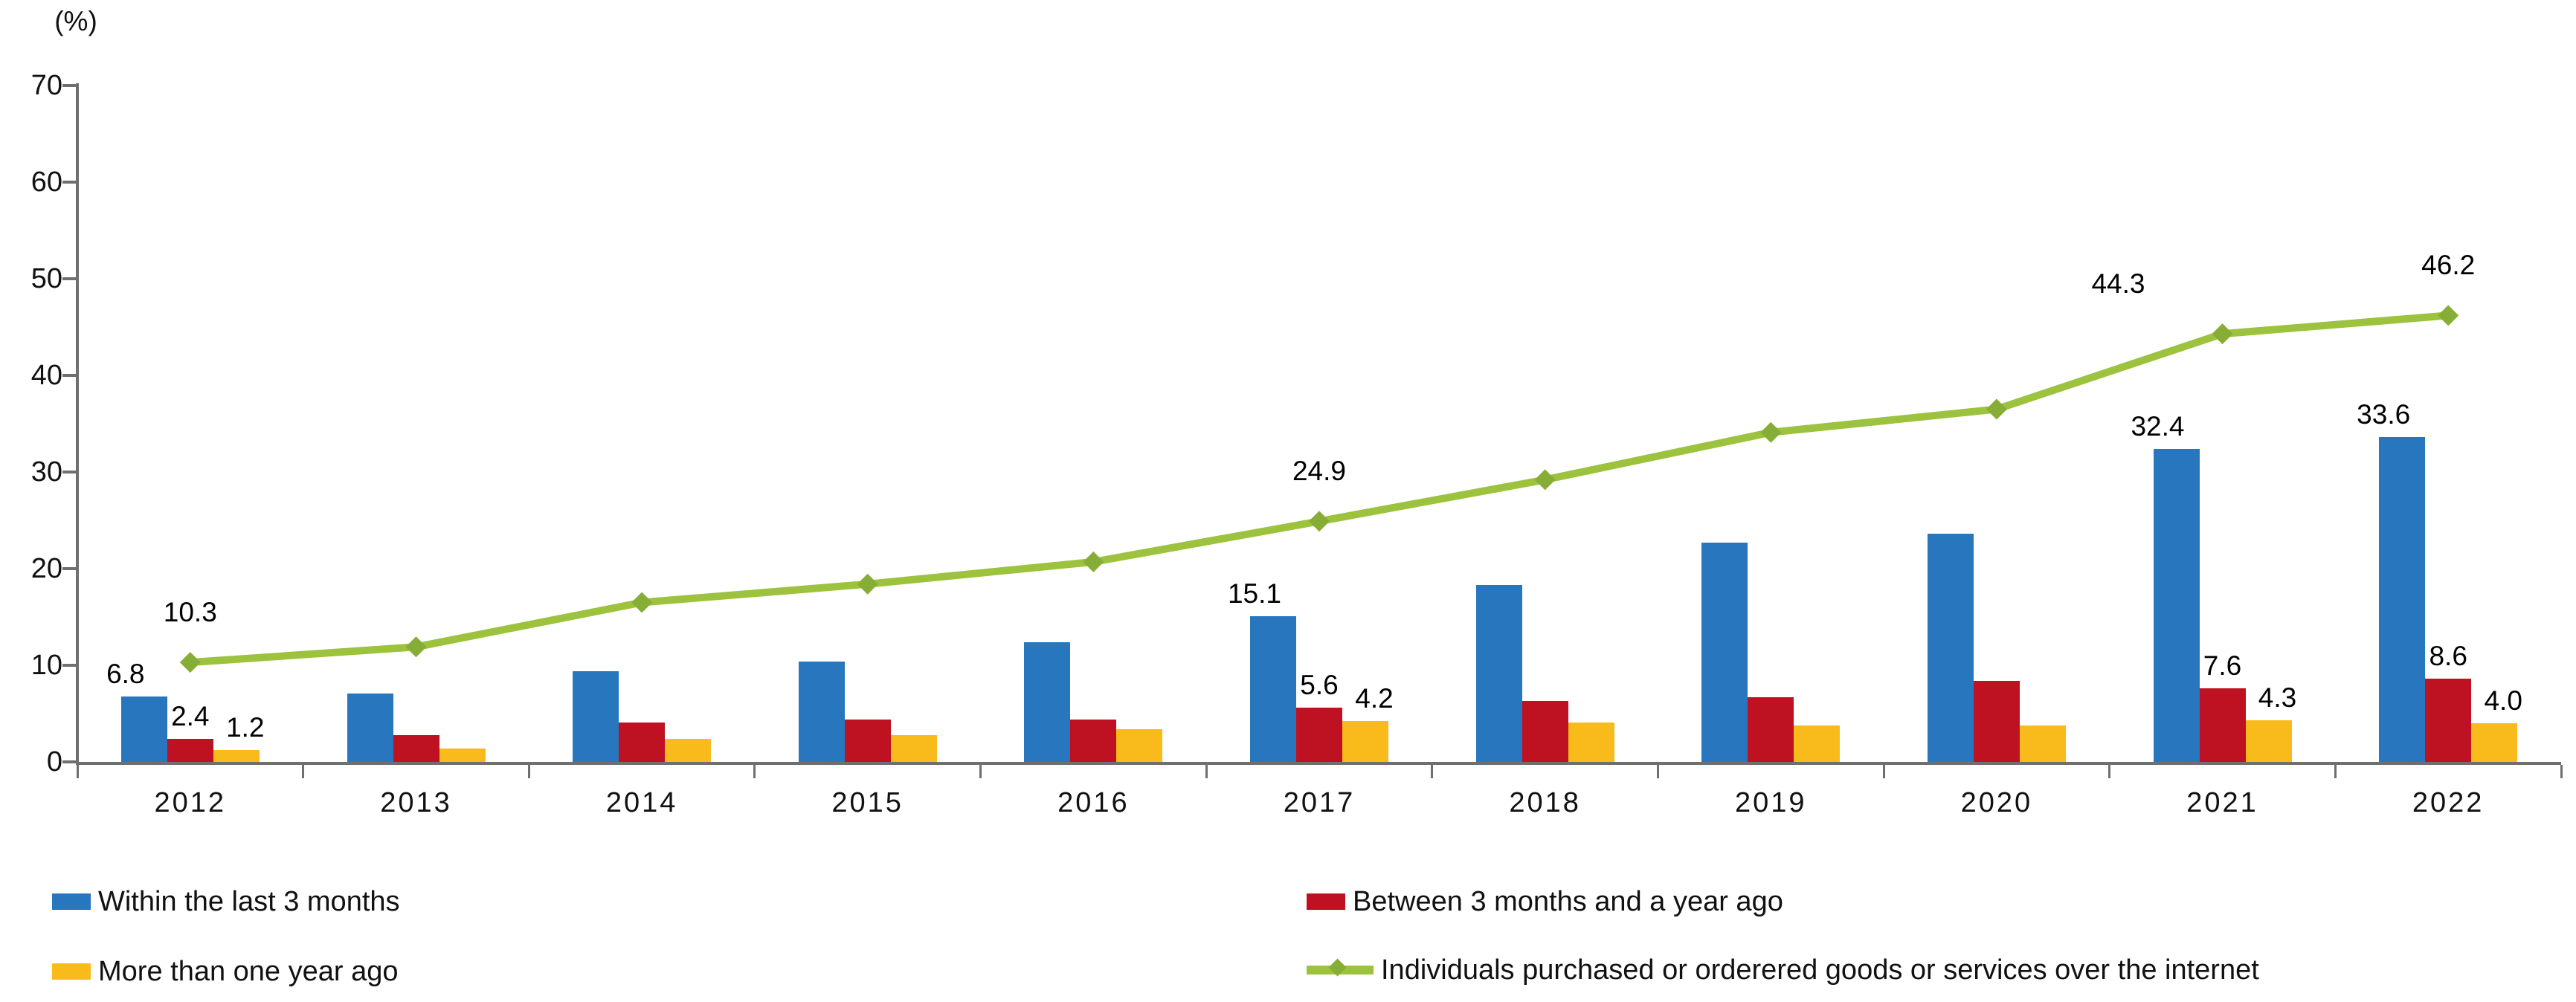 The image size is (2576, 1002). I want to click on line-marker-2016, so click(1093, 561).